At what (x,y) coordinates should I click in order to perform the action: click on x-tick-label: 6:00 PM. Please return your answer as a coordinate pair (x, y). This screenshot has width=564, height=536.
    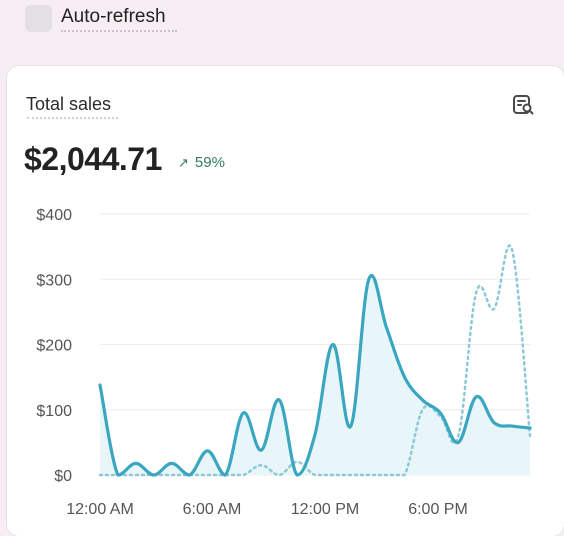
    Looking at the image, I should click on (438, 509).